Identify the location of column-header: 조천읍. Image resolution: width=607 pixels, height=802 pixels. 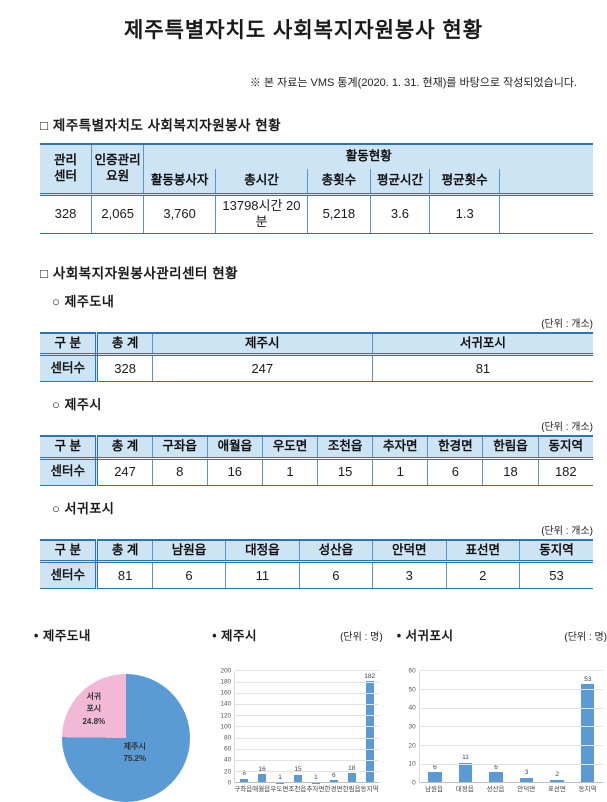
(345, 447).